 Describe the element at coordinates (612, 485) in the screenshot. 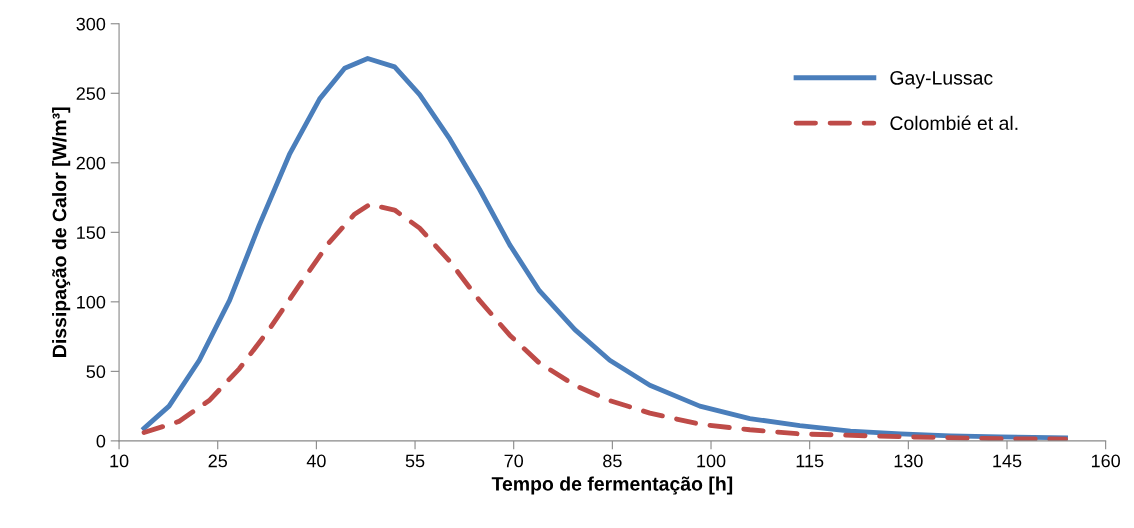

I see `x-axis-title: Tempo de fermentação [h]` at that location.